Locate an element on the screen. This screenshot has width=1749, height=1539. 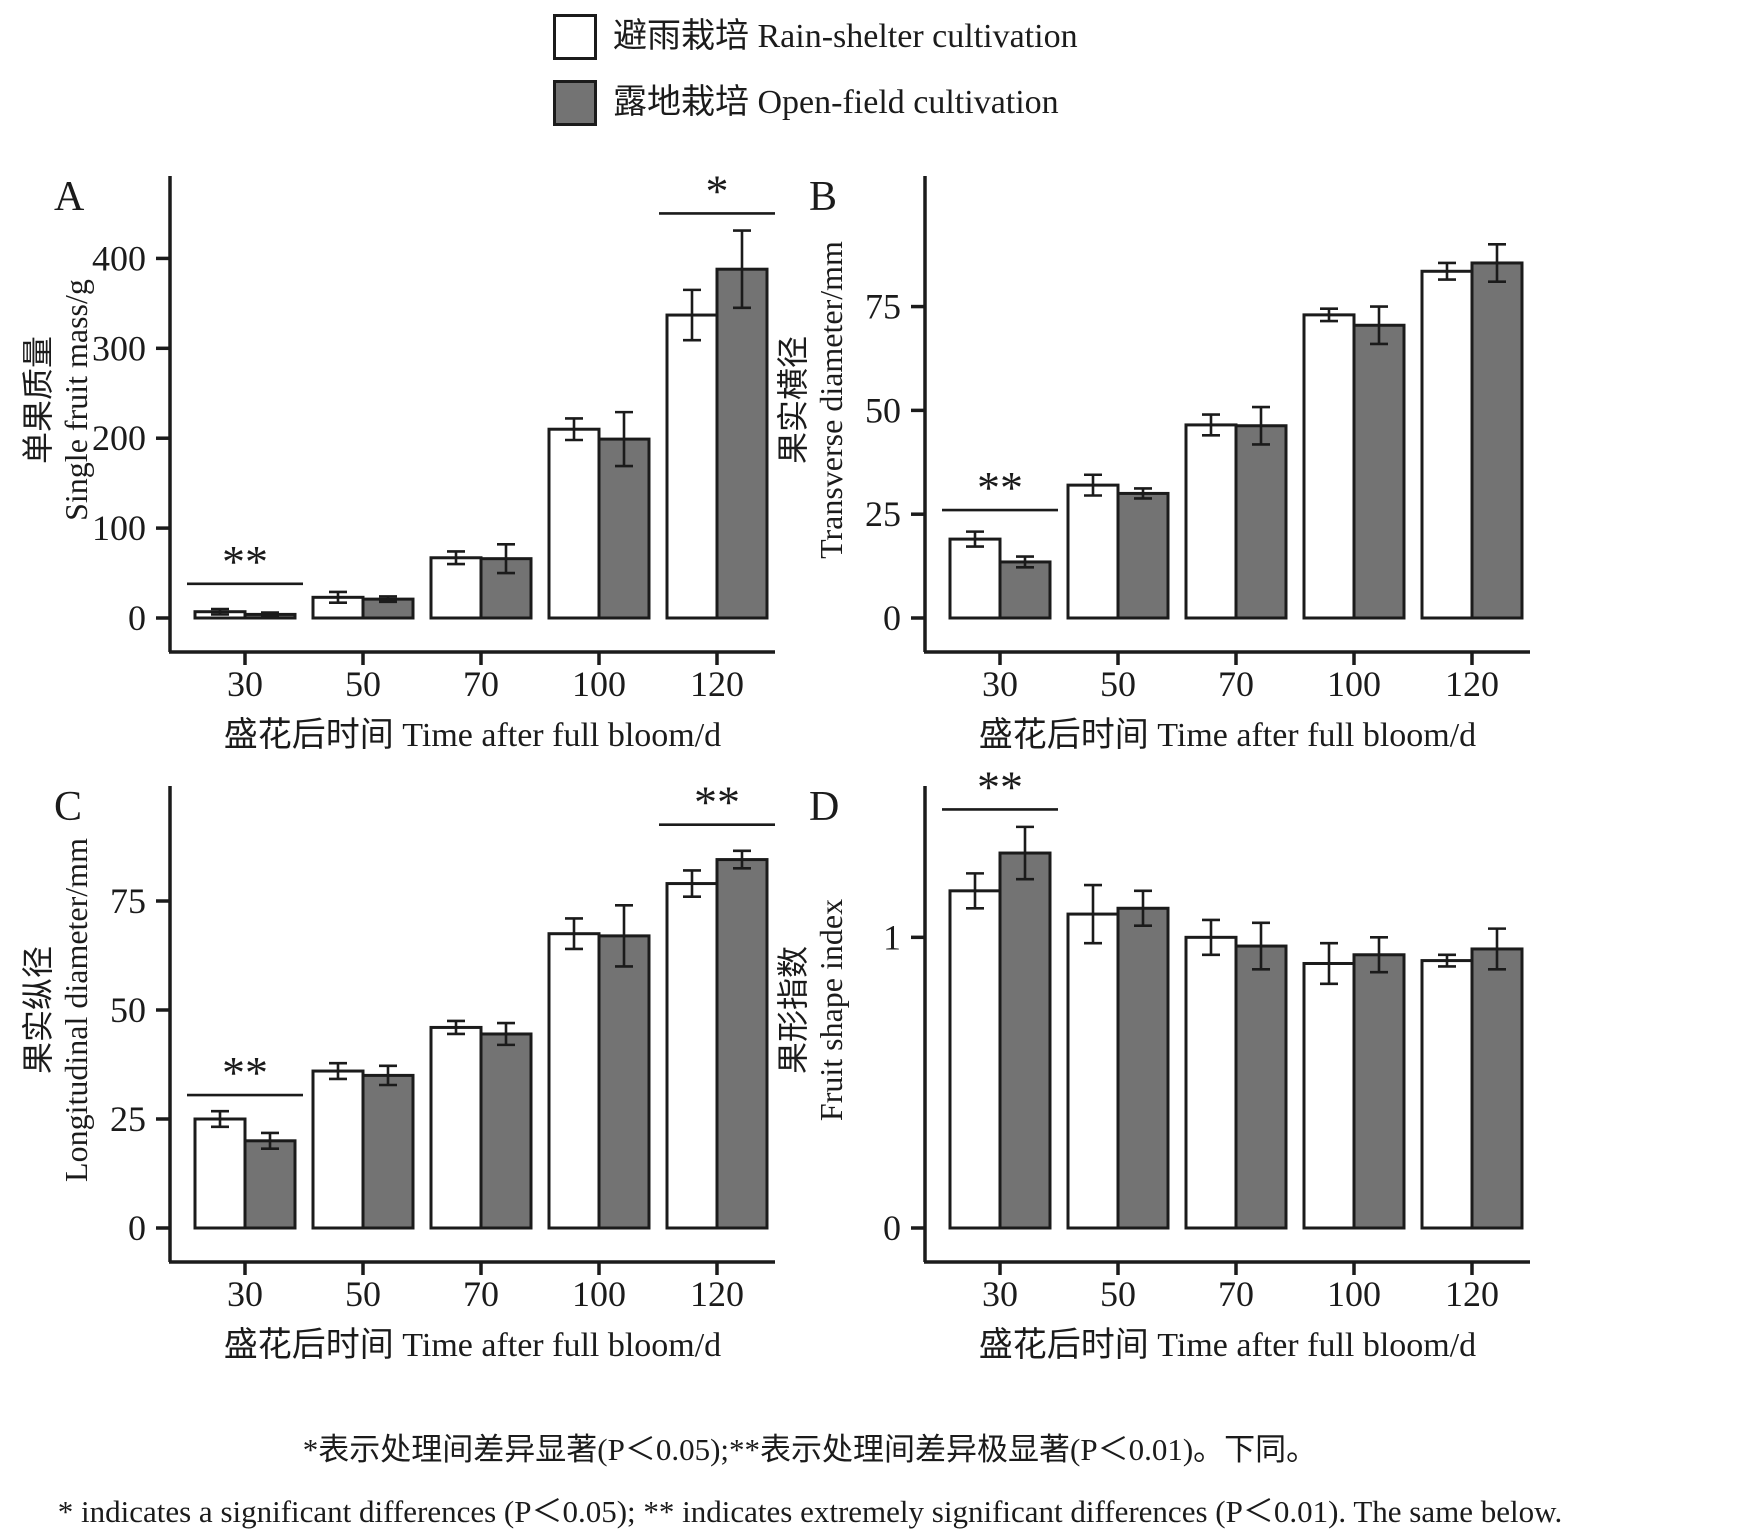
y-axis-label: 果实纵径Longitudinal diameter/mm is located at coordinates (57, 1010).